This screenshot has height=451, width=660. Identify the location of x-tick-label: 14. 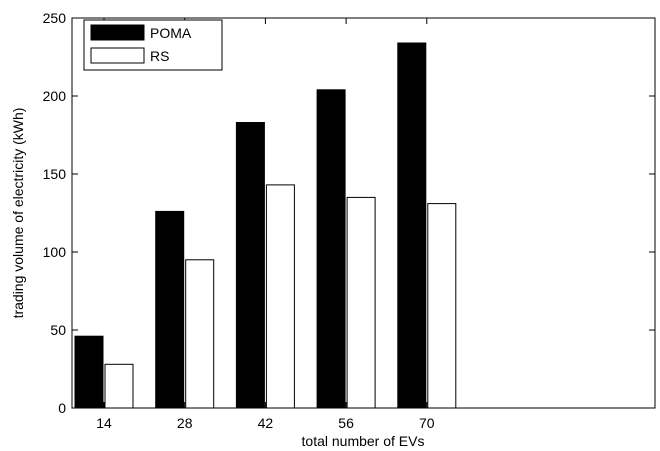
(104, 423).